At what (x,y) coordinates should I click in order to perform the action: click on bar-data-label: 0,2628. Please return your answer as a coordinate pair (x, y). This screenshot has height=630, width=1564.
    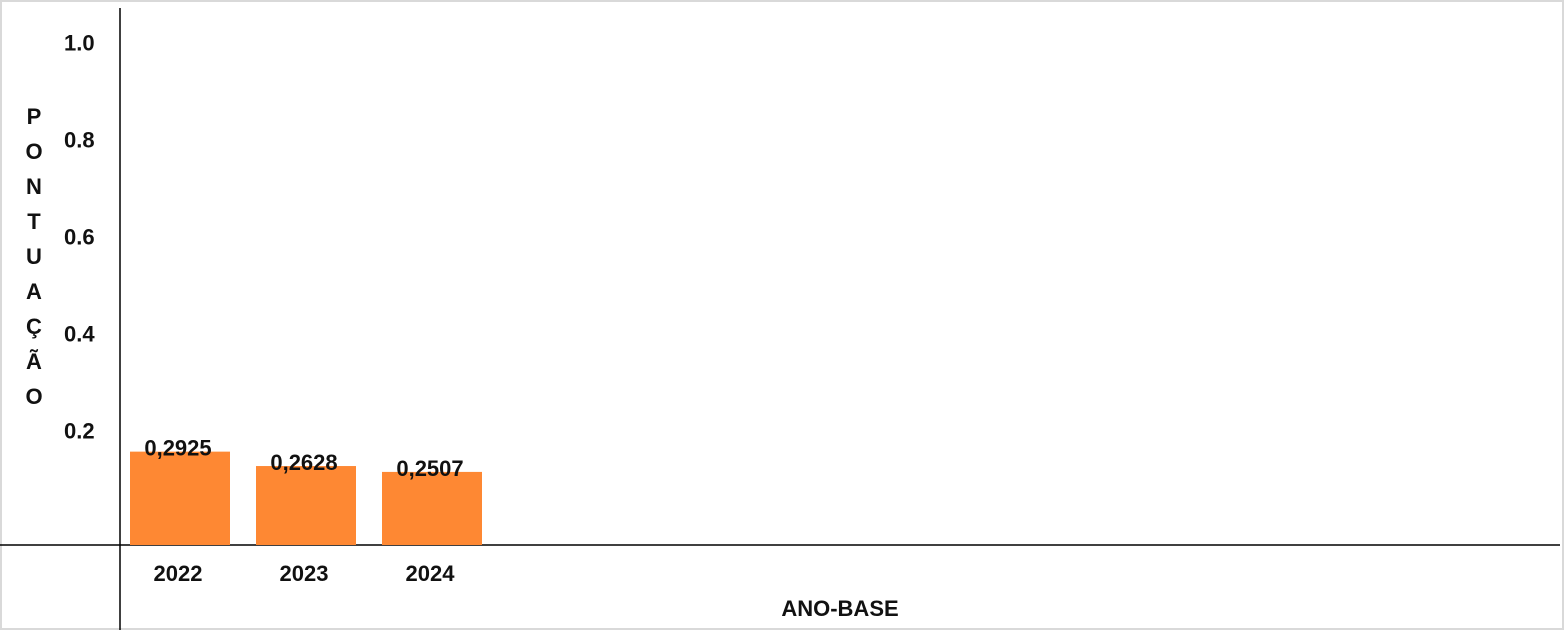
    Looking at the image, I should click on (303, 462).